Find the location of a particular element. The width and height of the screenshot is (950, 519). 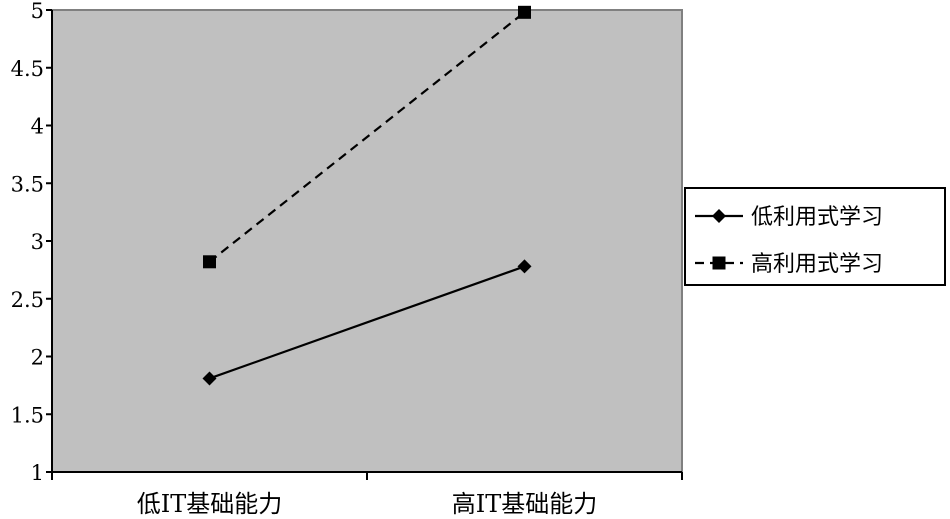

legend-box is located at coordinates (815, 236).